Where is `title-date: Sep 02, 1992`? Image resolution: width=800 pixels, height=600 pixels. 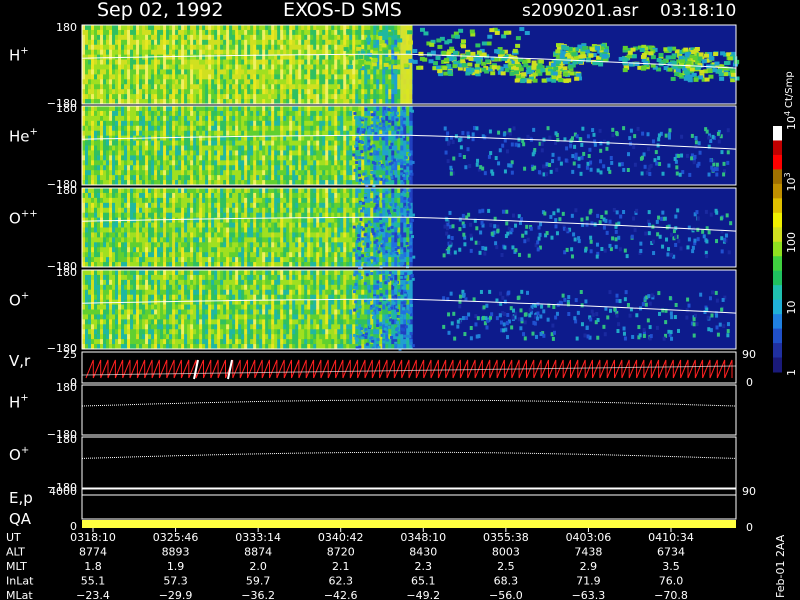 title-date: Sep 02, 1992 is located at coordinates (160, 10).